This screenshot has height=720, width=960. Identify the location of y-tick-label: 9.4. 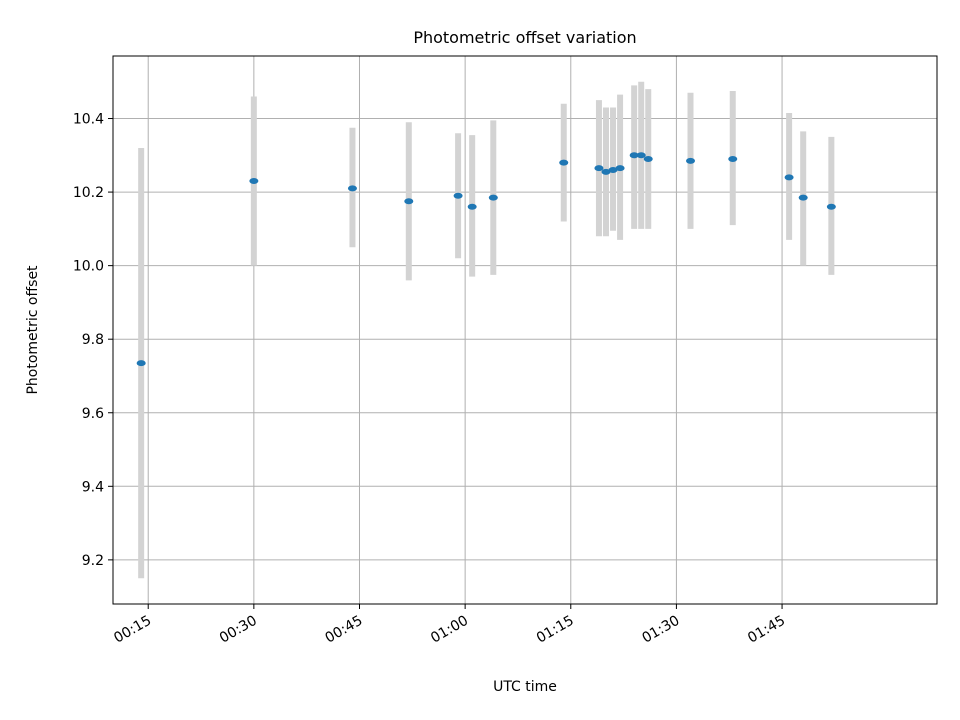
(93, 487).